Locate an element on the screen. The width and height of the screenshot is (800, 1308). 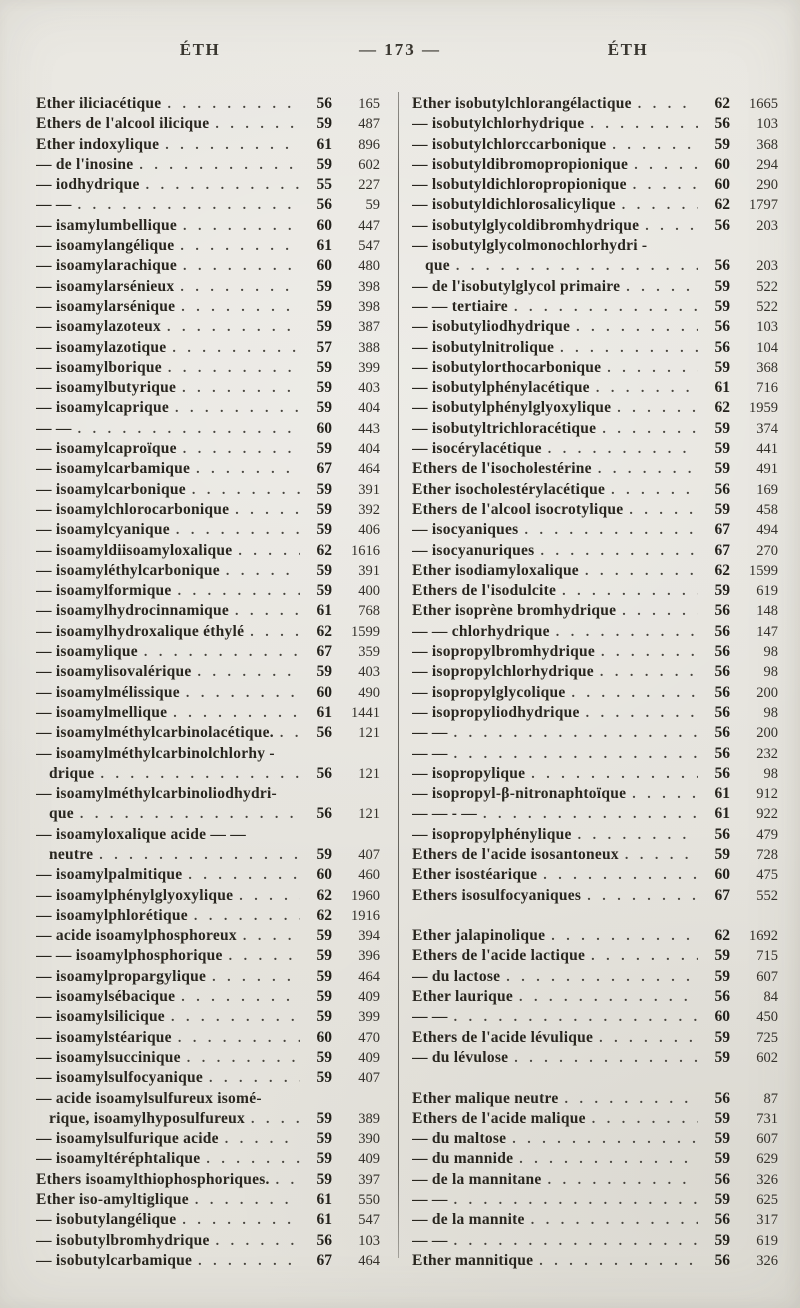
entry-name: Ethers isosulfocyaniques is located at coordinates (497, 895).